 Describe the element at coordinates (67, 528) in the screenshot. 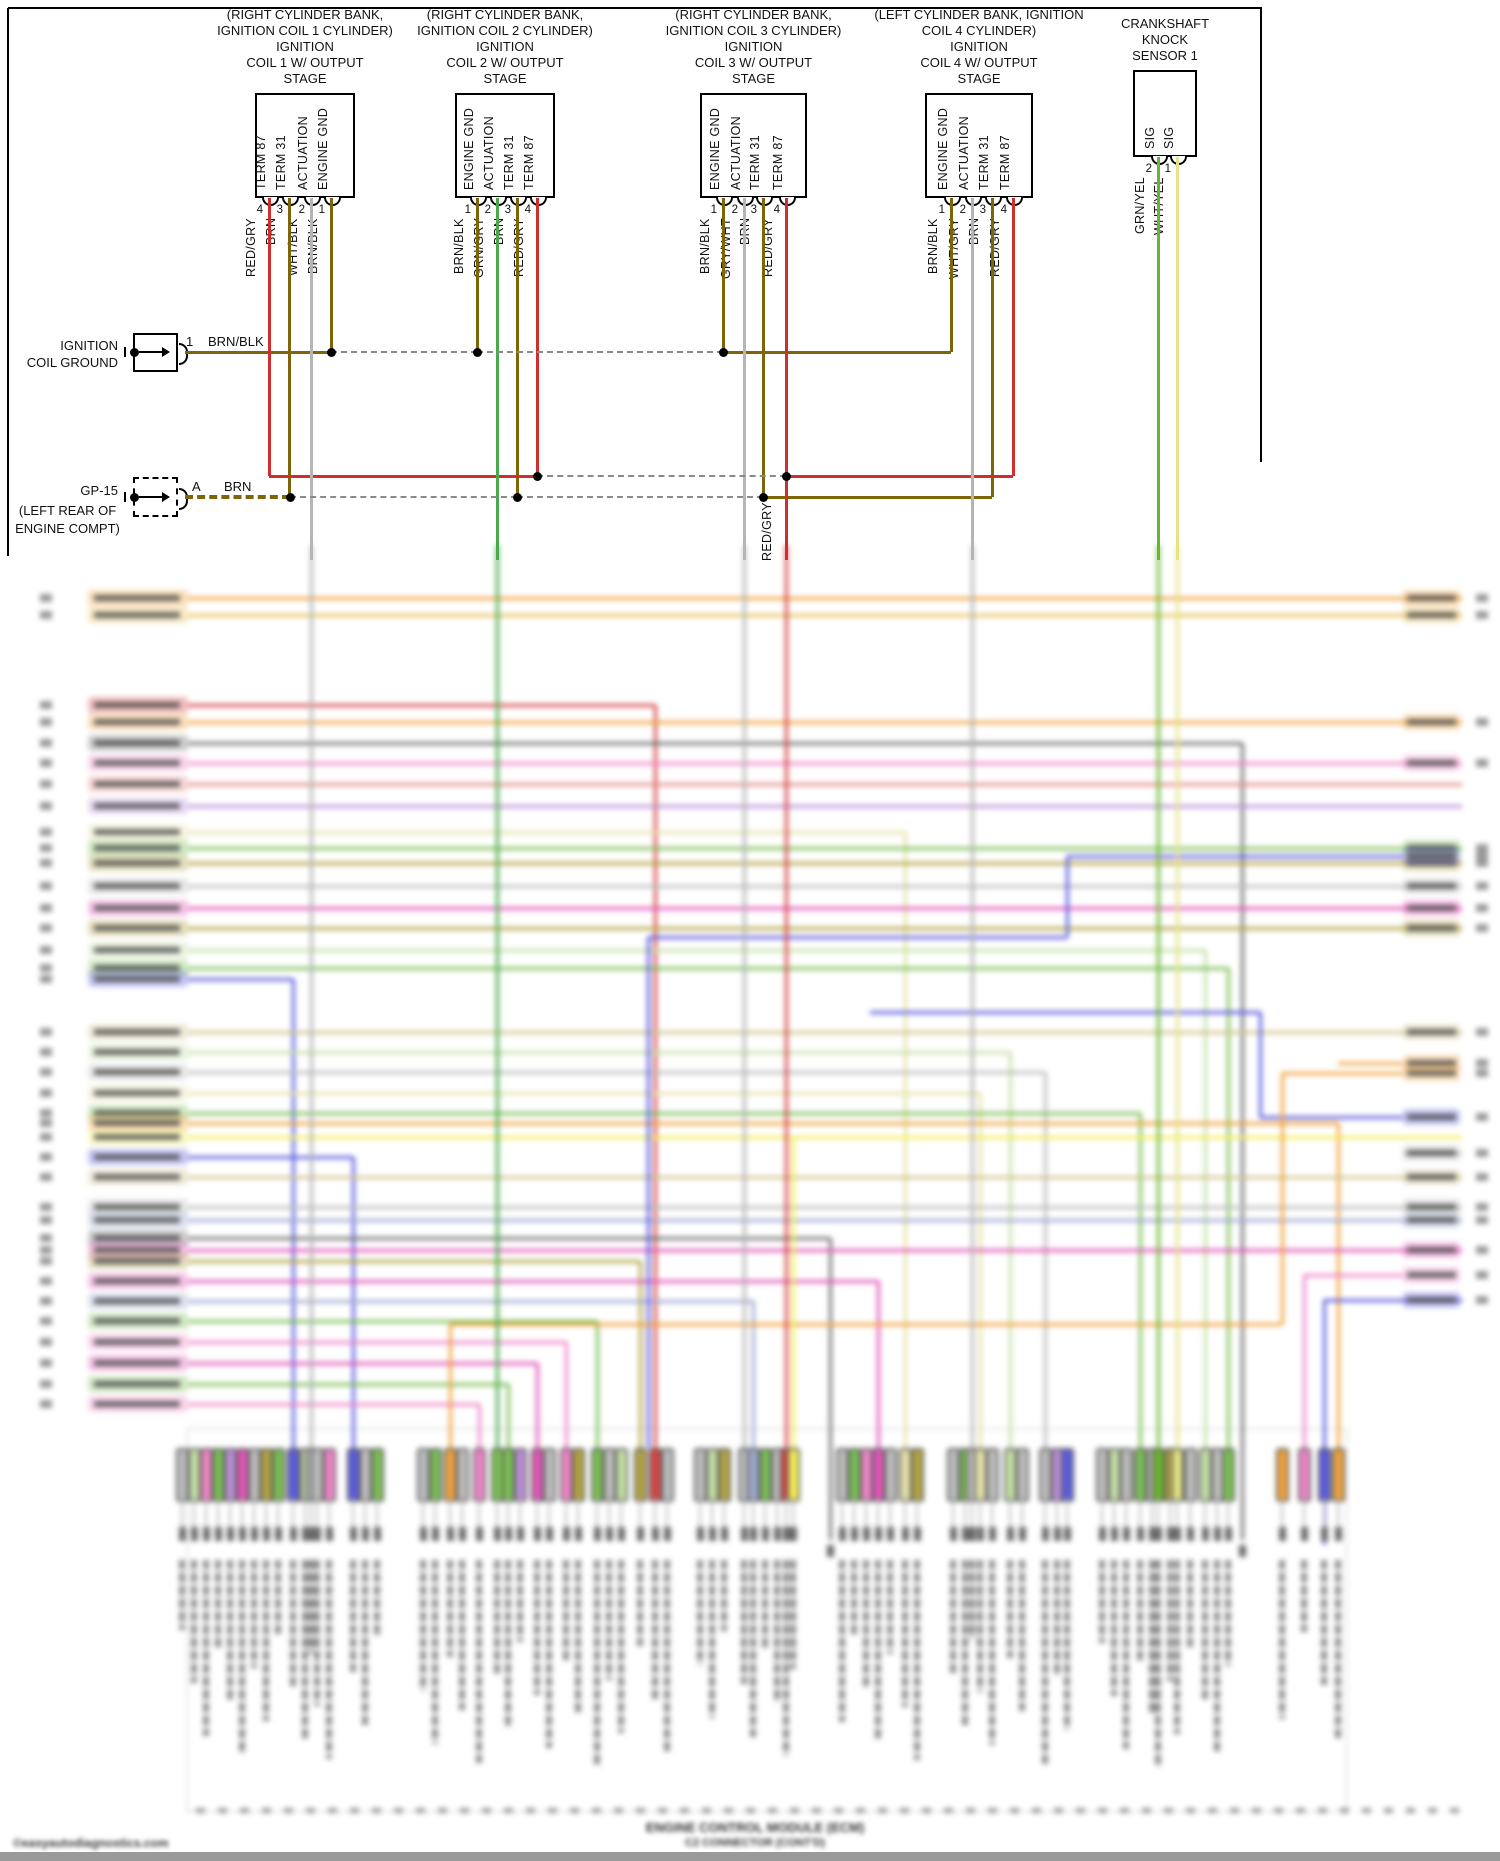

I see `label: ENGINE COMPT)` at that location.